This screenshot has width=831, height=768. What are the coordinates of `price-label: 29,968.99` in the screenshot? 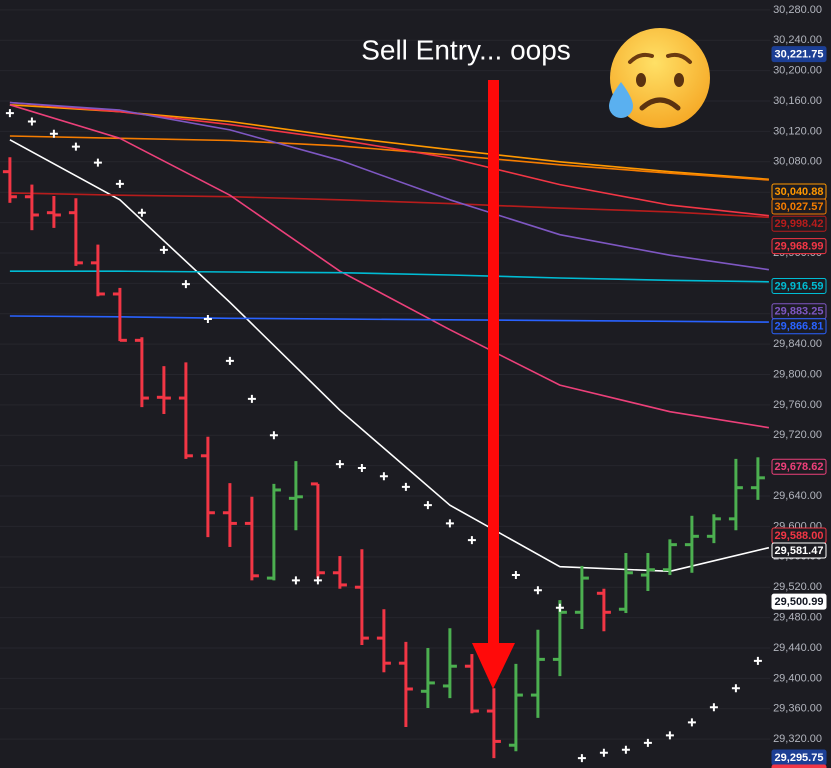 It's located at (799, 247).